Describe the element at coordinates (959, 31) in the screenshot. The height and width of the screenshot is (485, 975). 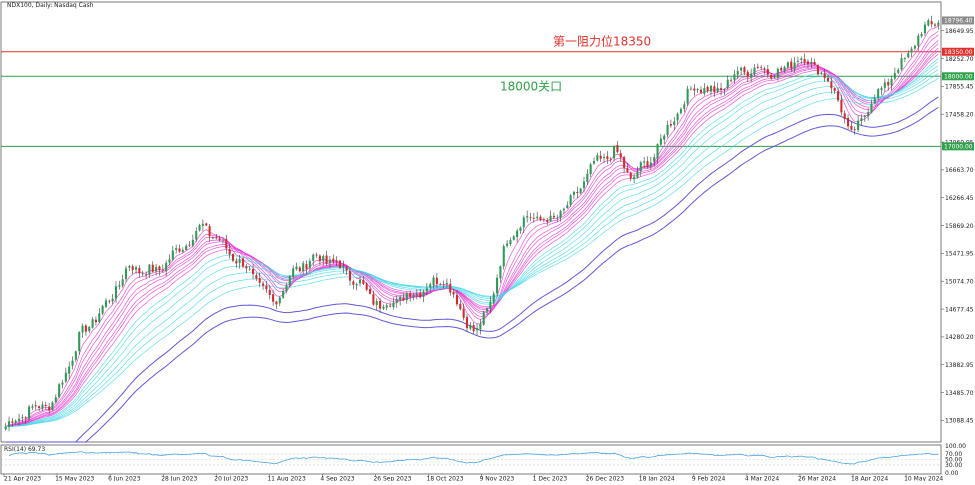
I see `price-tick-label: 18649.95` at that location.